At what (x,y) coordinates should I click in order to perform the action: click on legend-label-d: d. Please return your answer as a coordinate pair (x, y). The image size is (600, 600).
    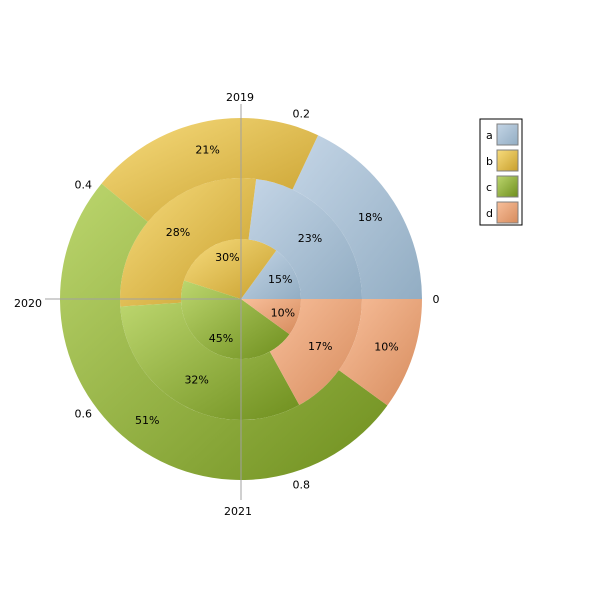
    Looking at the image, I should click on (489, 213).